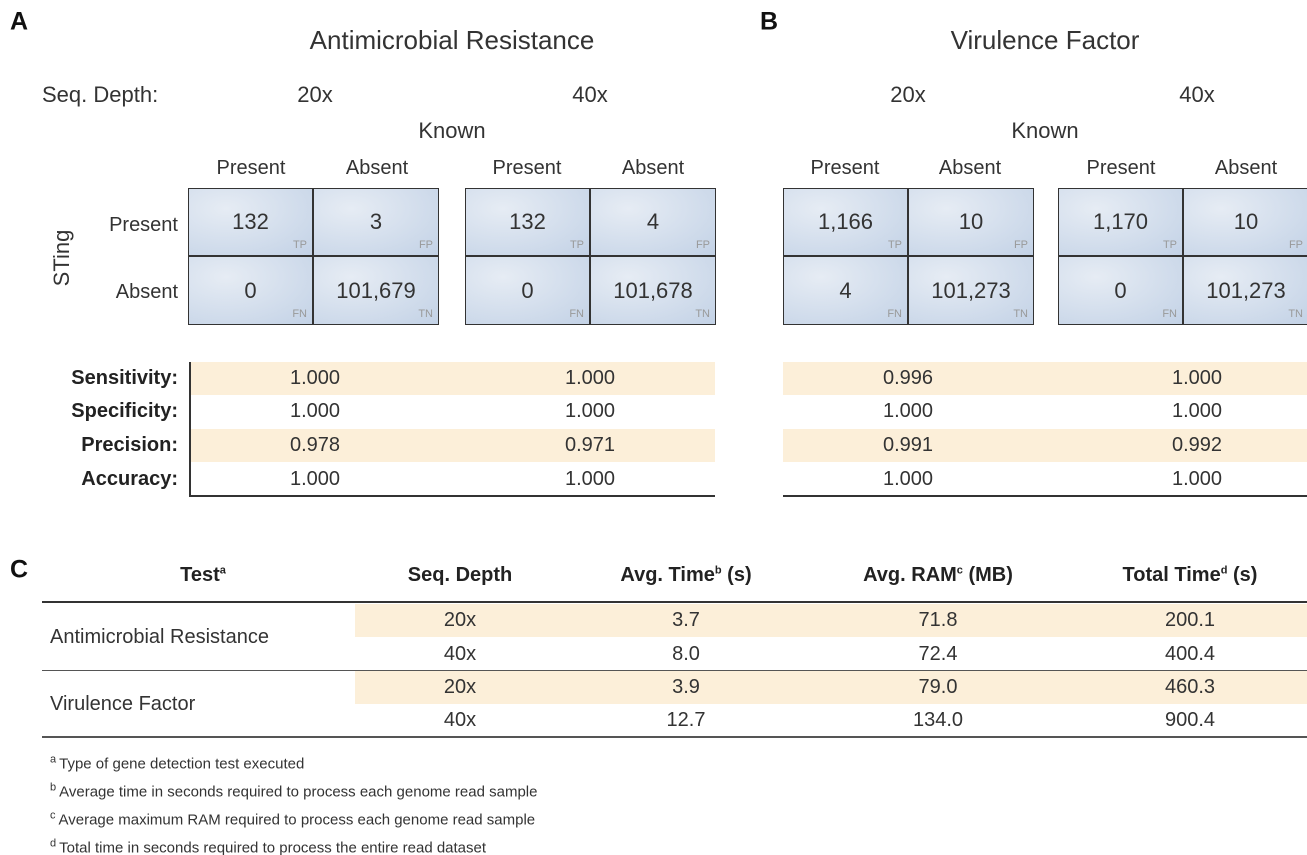  What do you see at coordinates (845, 221) in the screenshot?
I see `cell-value: 1,166` at bounding box center [845, 221].